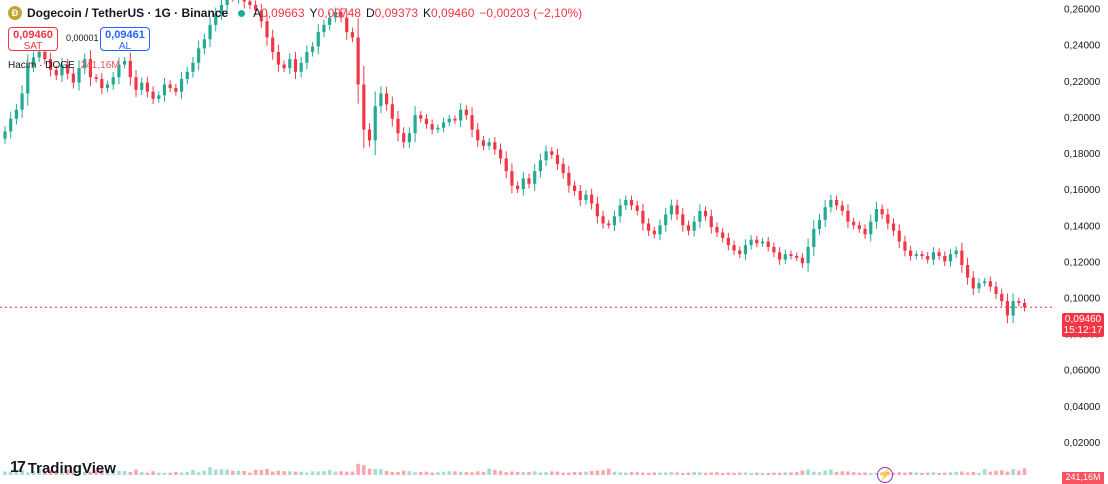  What do you see at coordinates (1082, 407) in the screenshot?
I see `y-tick-label: 0,04000` at bounding box center [1082, 407].